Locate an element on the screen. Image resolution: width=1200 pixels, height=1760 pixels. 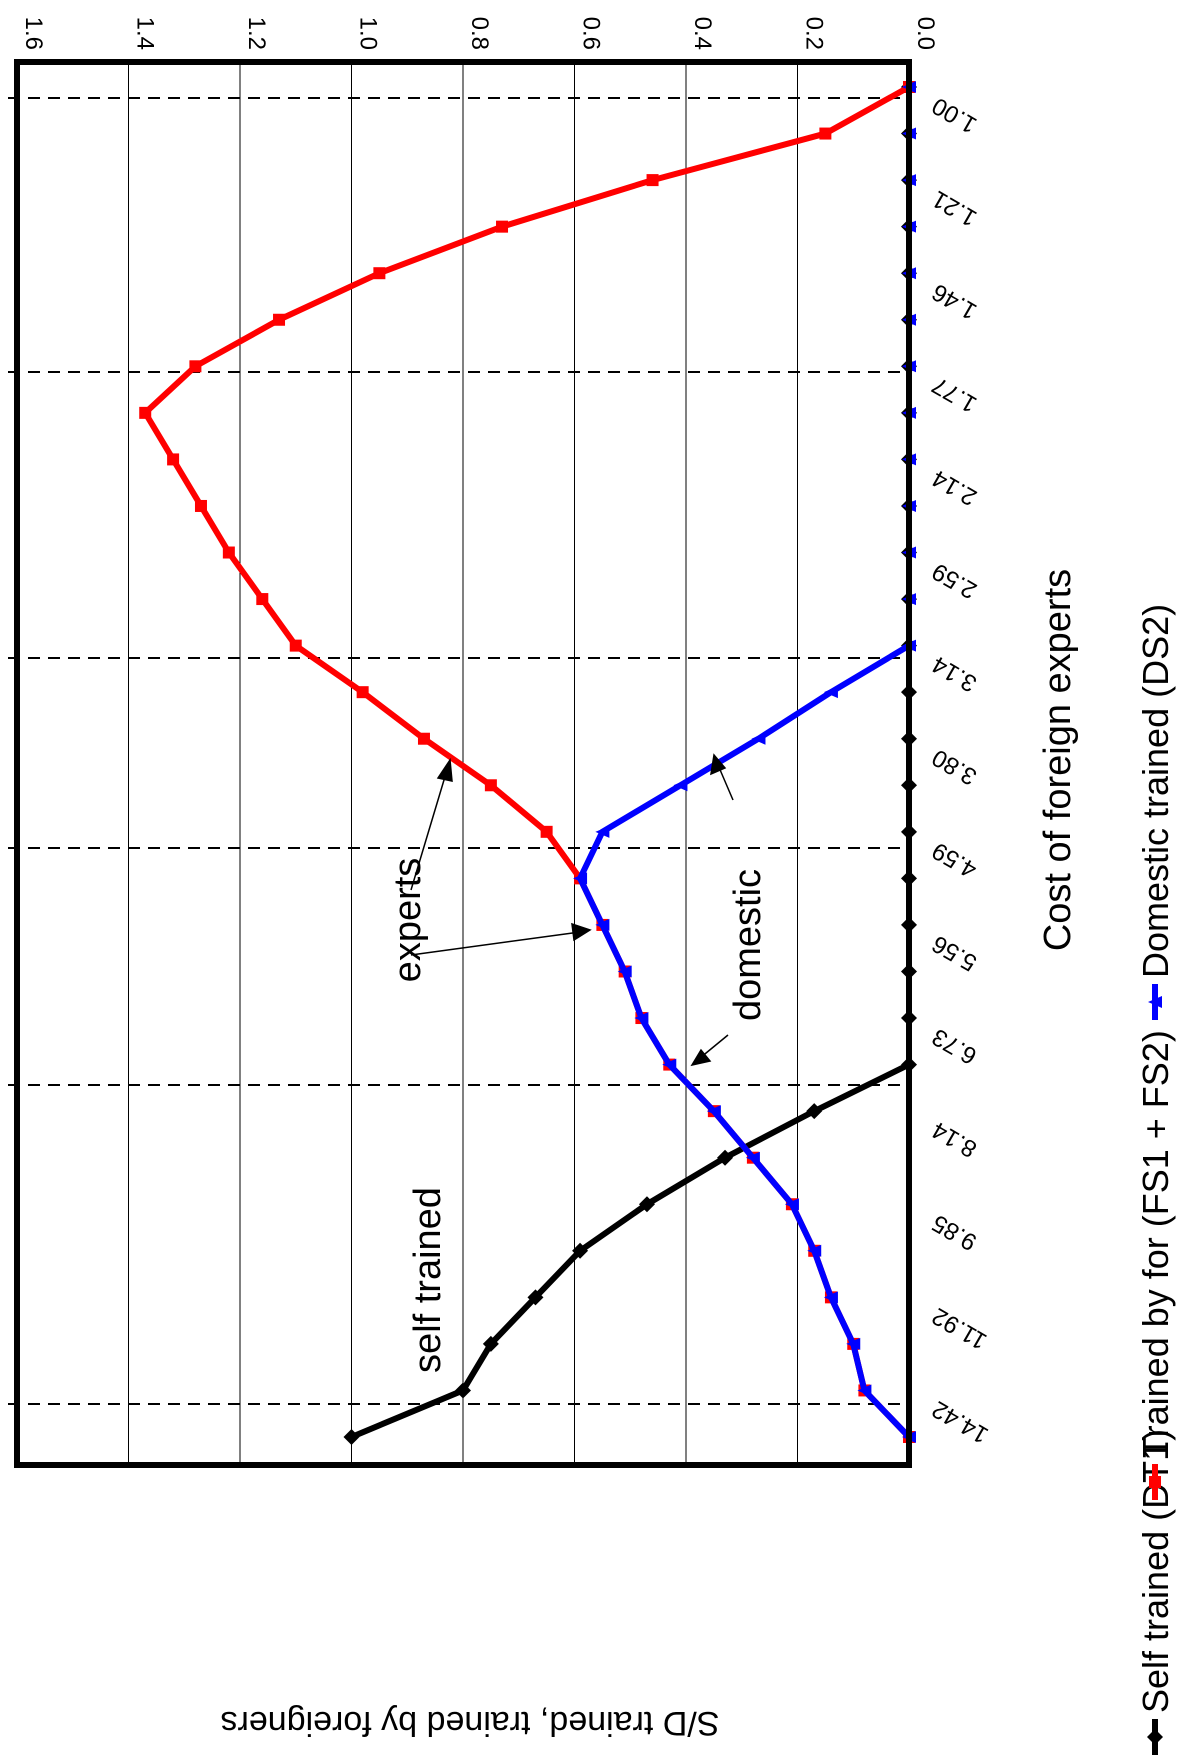
x-tick-label: 6.73 is located at coordinates (955, 1046).